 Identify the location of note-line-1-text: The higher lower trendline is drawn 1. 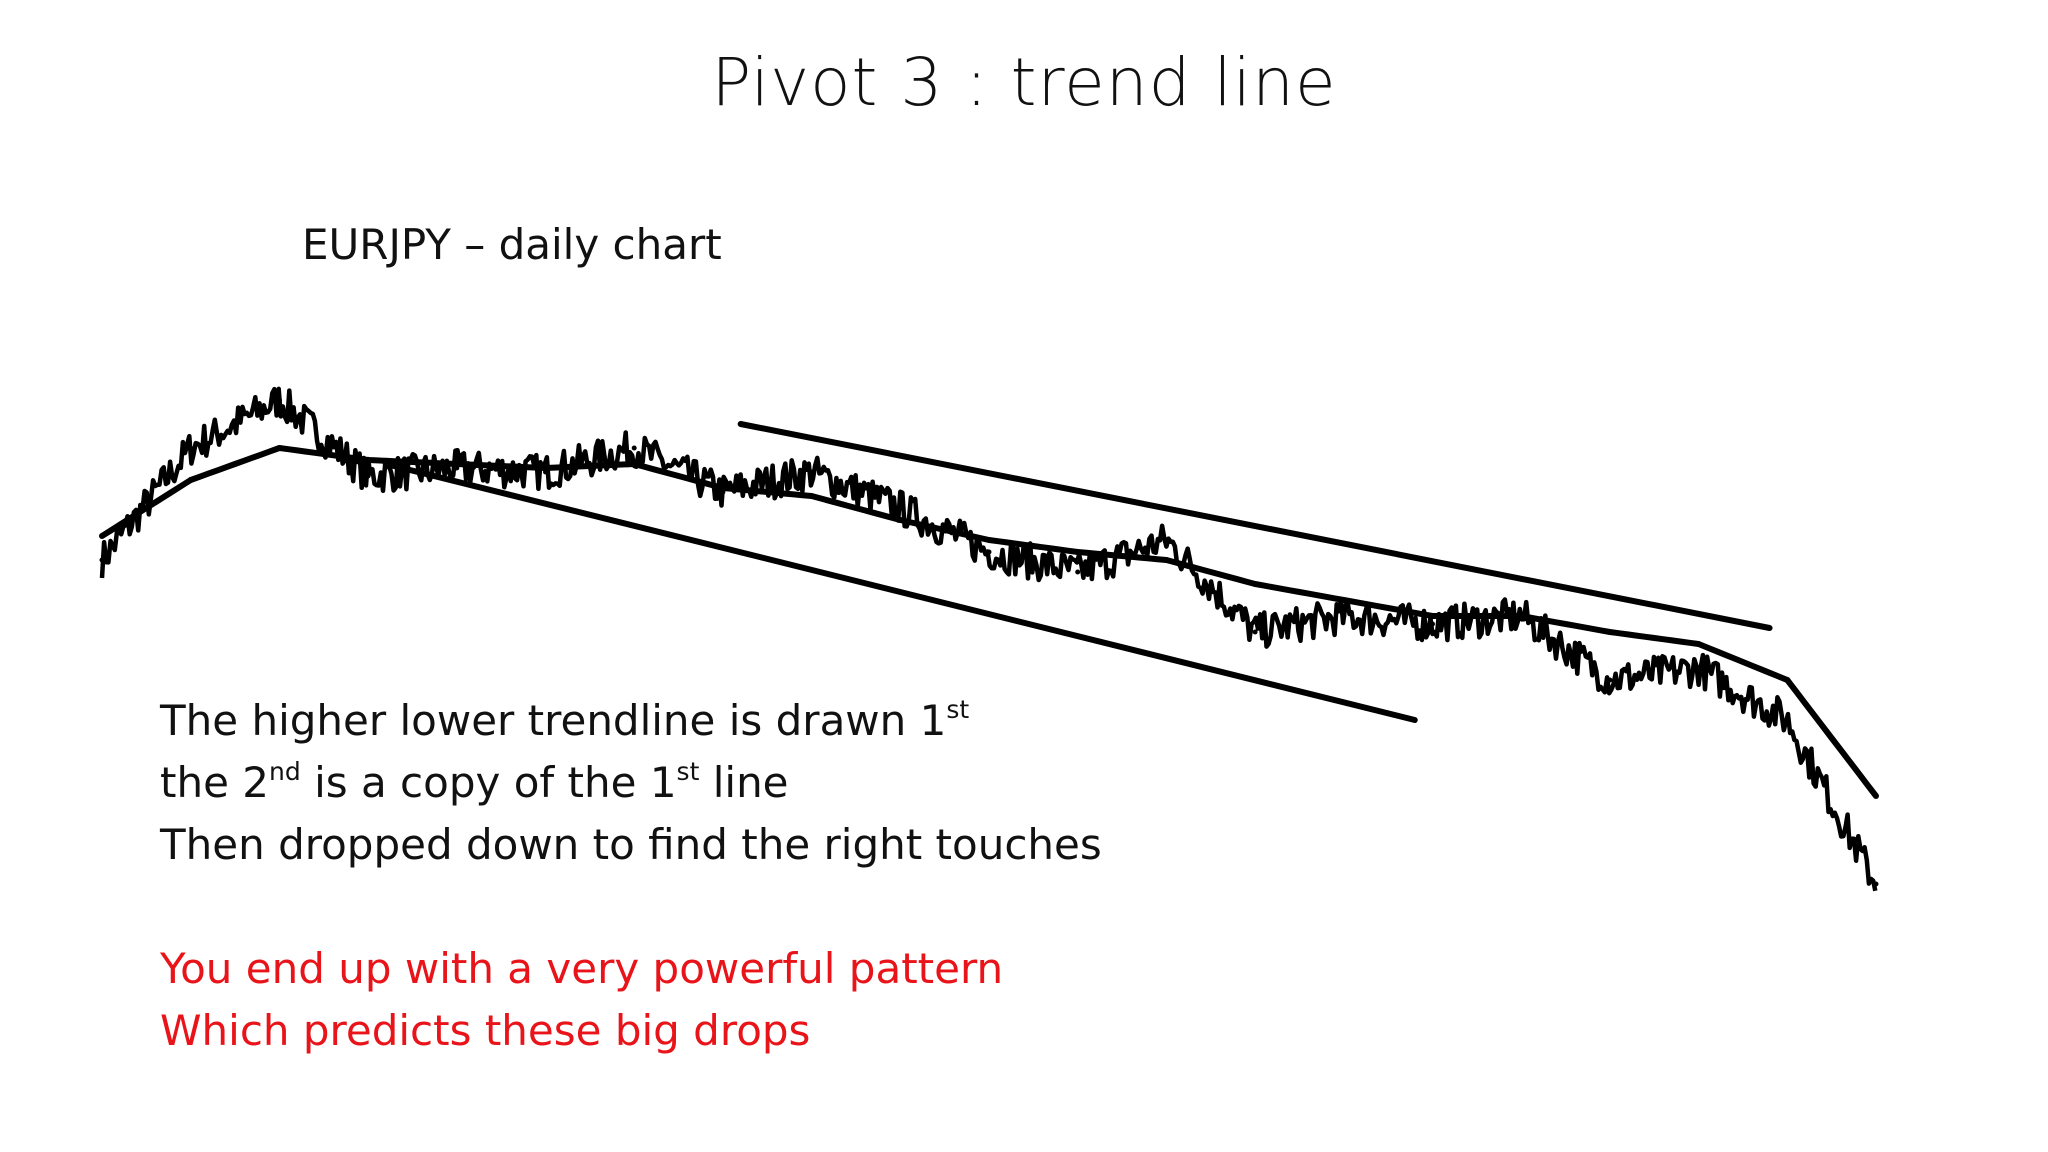
(553, 720).